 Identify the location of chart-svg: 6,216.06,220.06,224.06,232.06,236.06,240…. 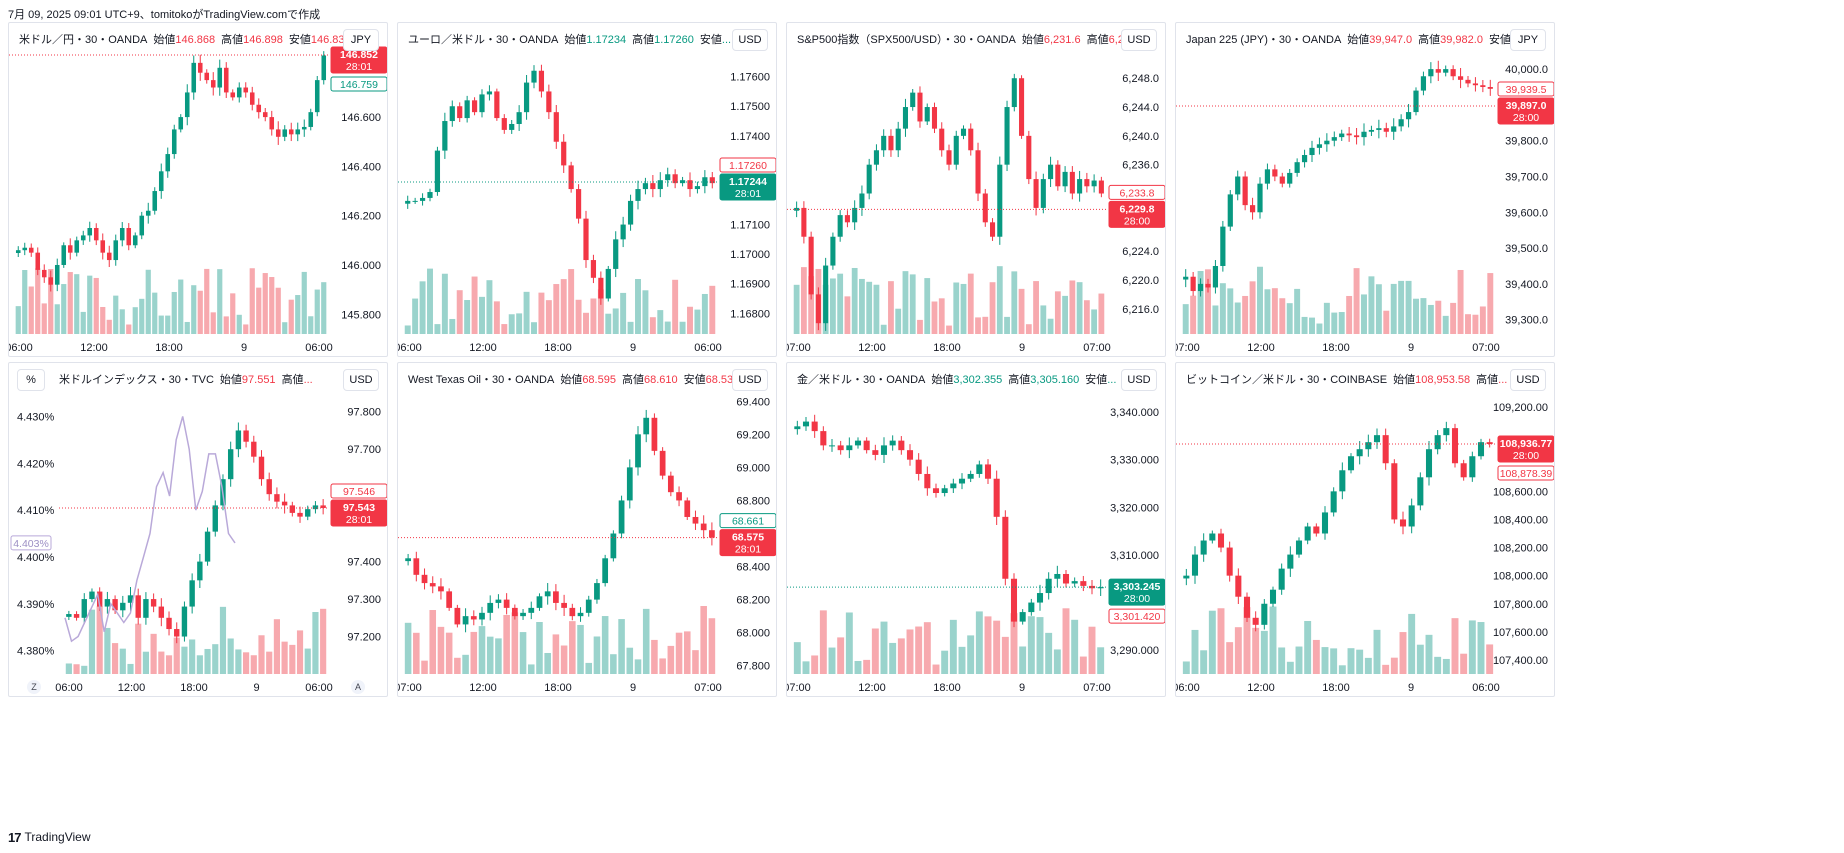
(976, 190).